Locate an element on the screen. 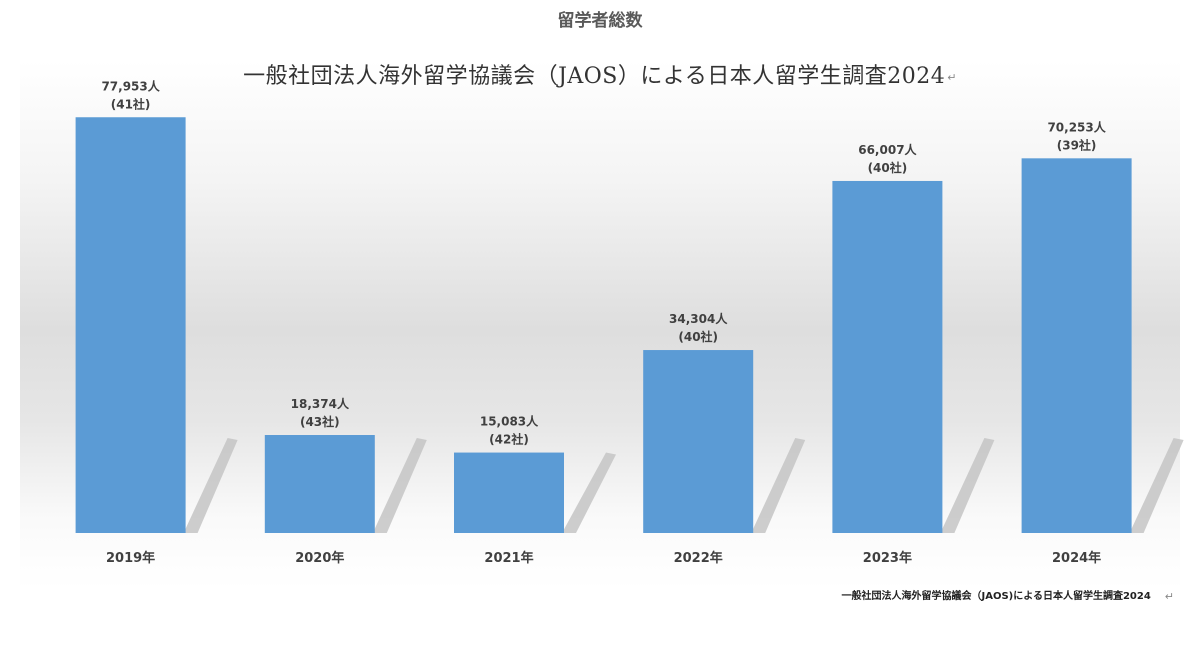  source-note-text: 一般社団法人海外留学協議会（JAOS)による日本人留学生調査2024 is located at coordinates (996, 596).